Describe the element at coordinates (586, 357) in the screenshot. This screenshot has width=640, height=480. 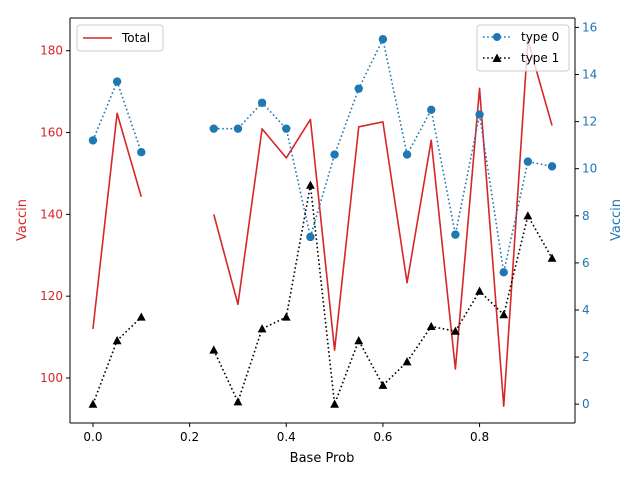
I see `right-tick-label: 2` at that location.